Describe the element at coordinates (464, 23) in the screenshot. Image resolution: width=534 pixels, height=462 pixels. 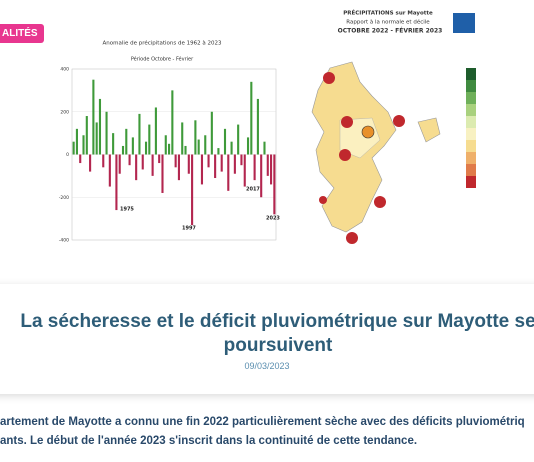
I see `logo` at that location.